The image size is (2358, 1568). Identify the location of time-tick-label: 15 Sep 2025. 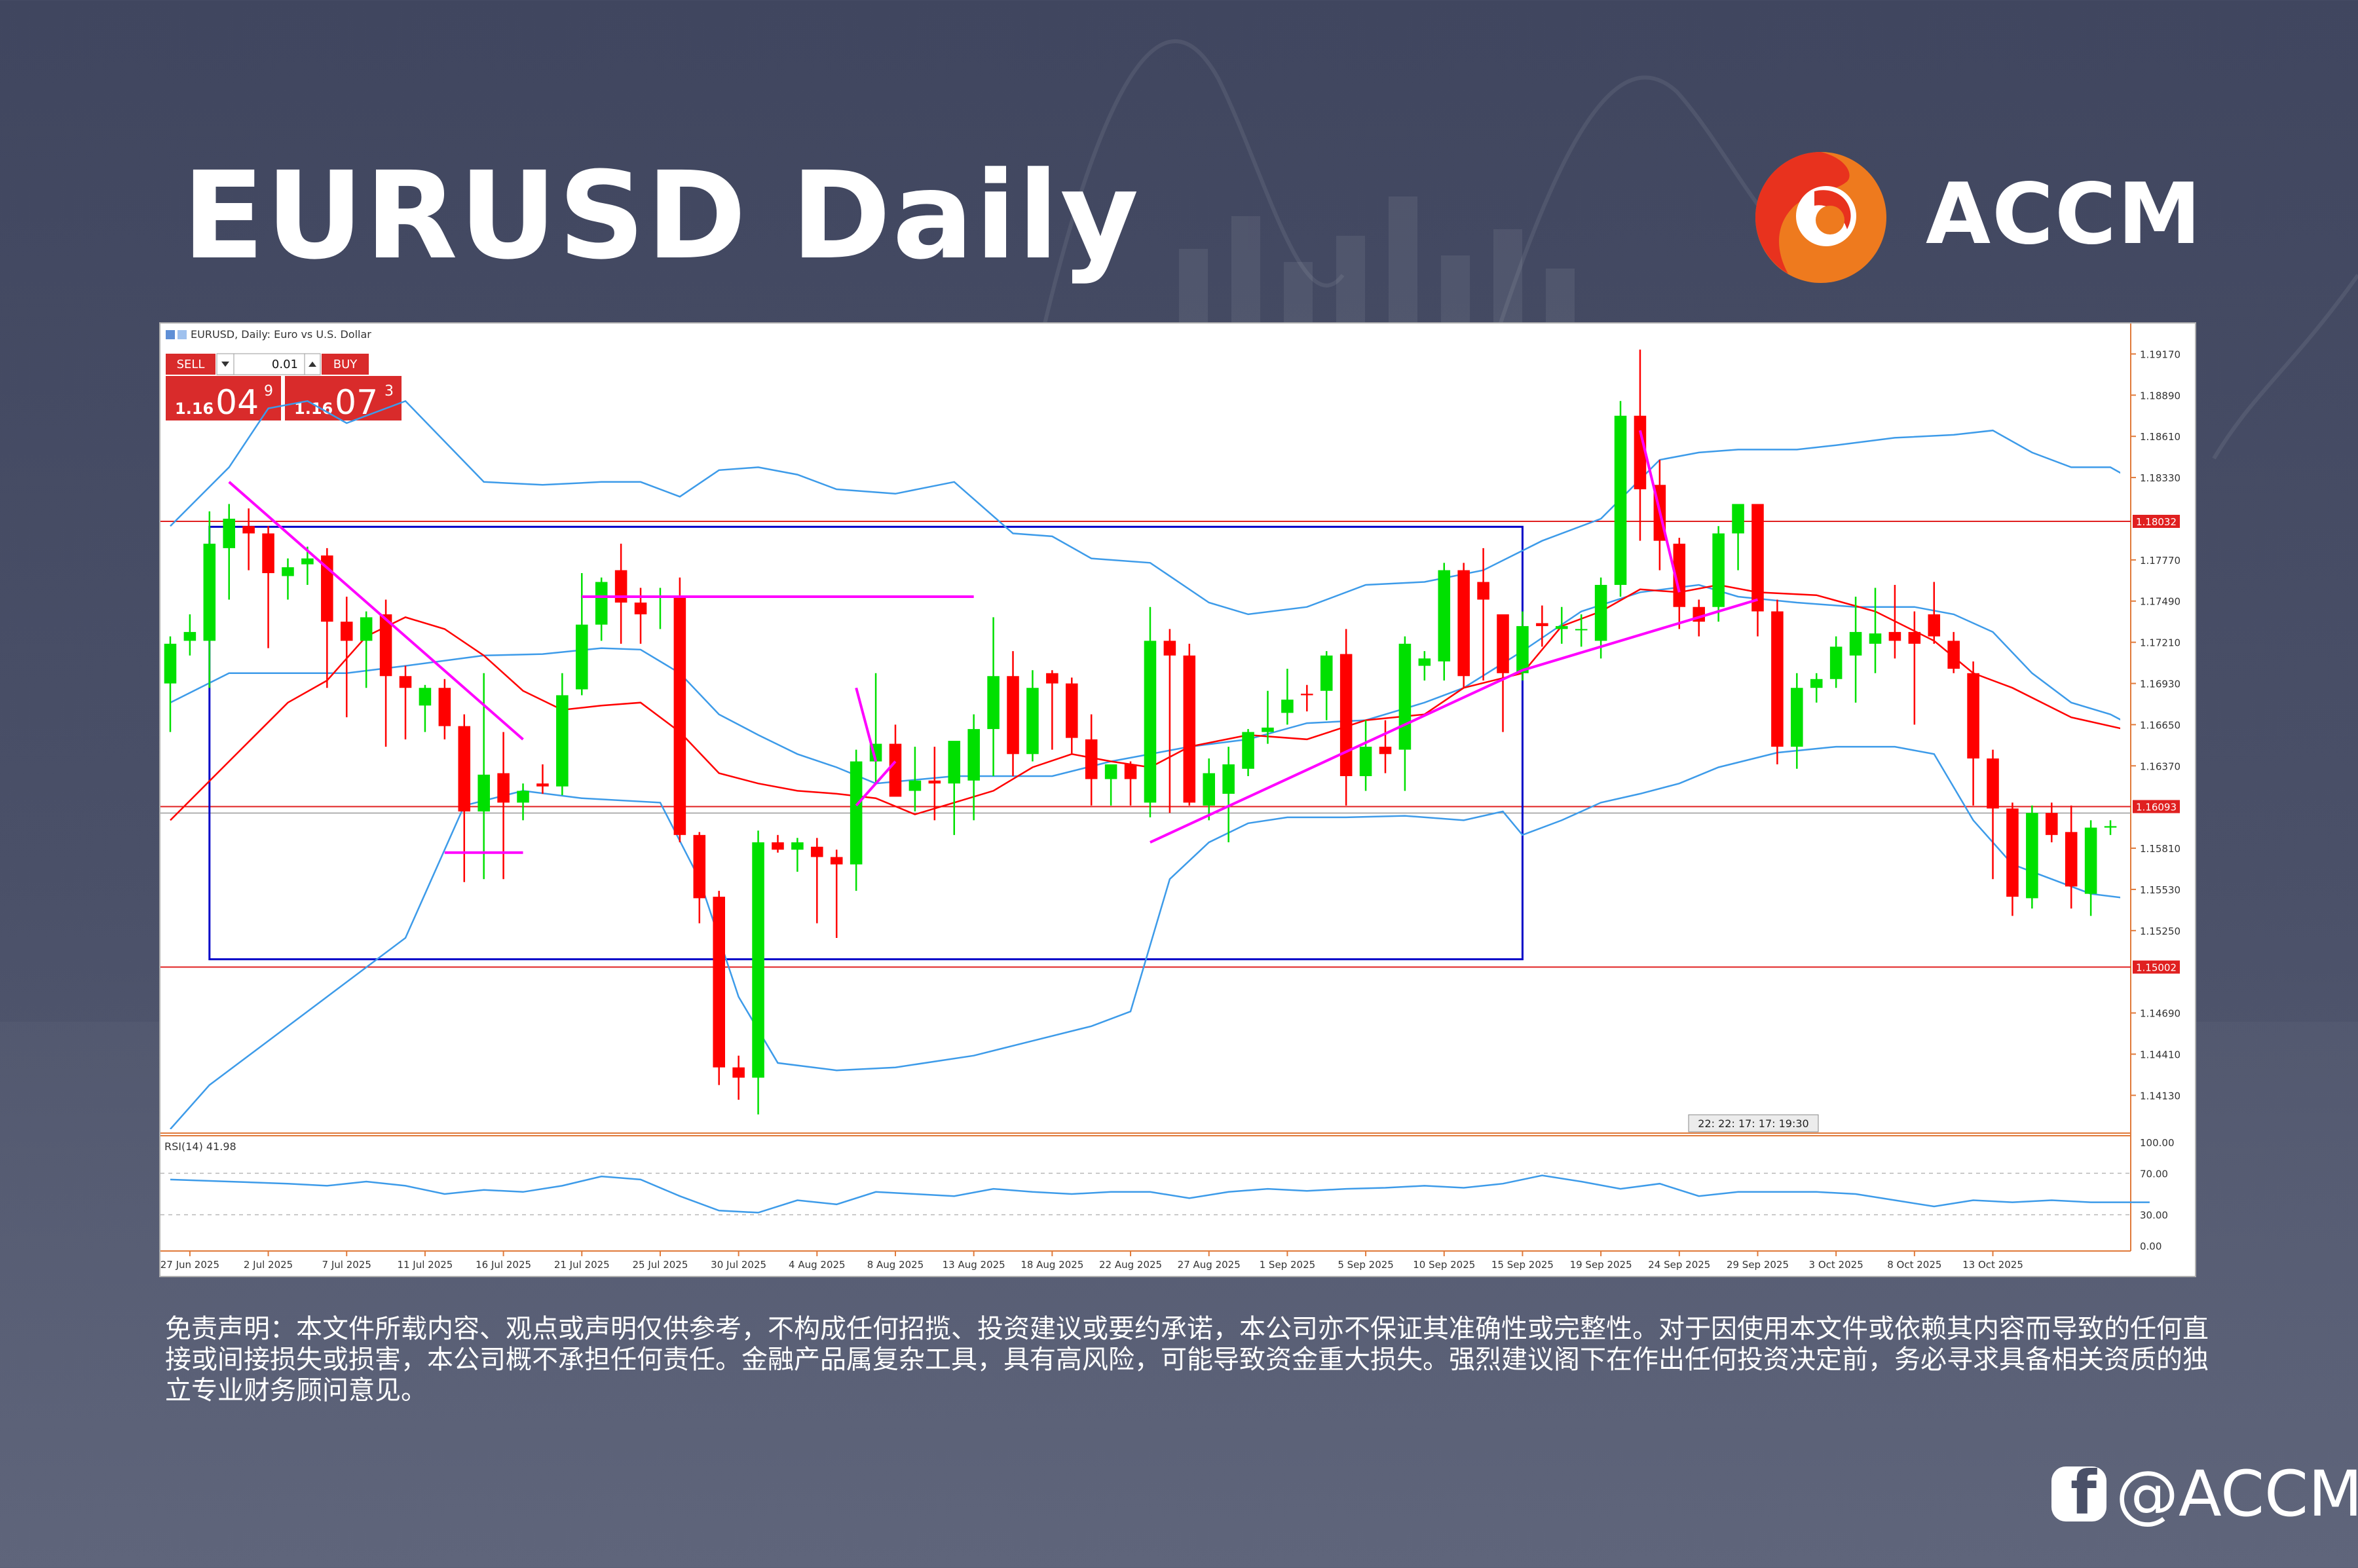
(1523, 1265).